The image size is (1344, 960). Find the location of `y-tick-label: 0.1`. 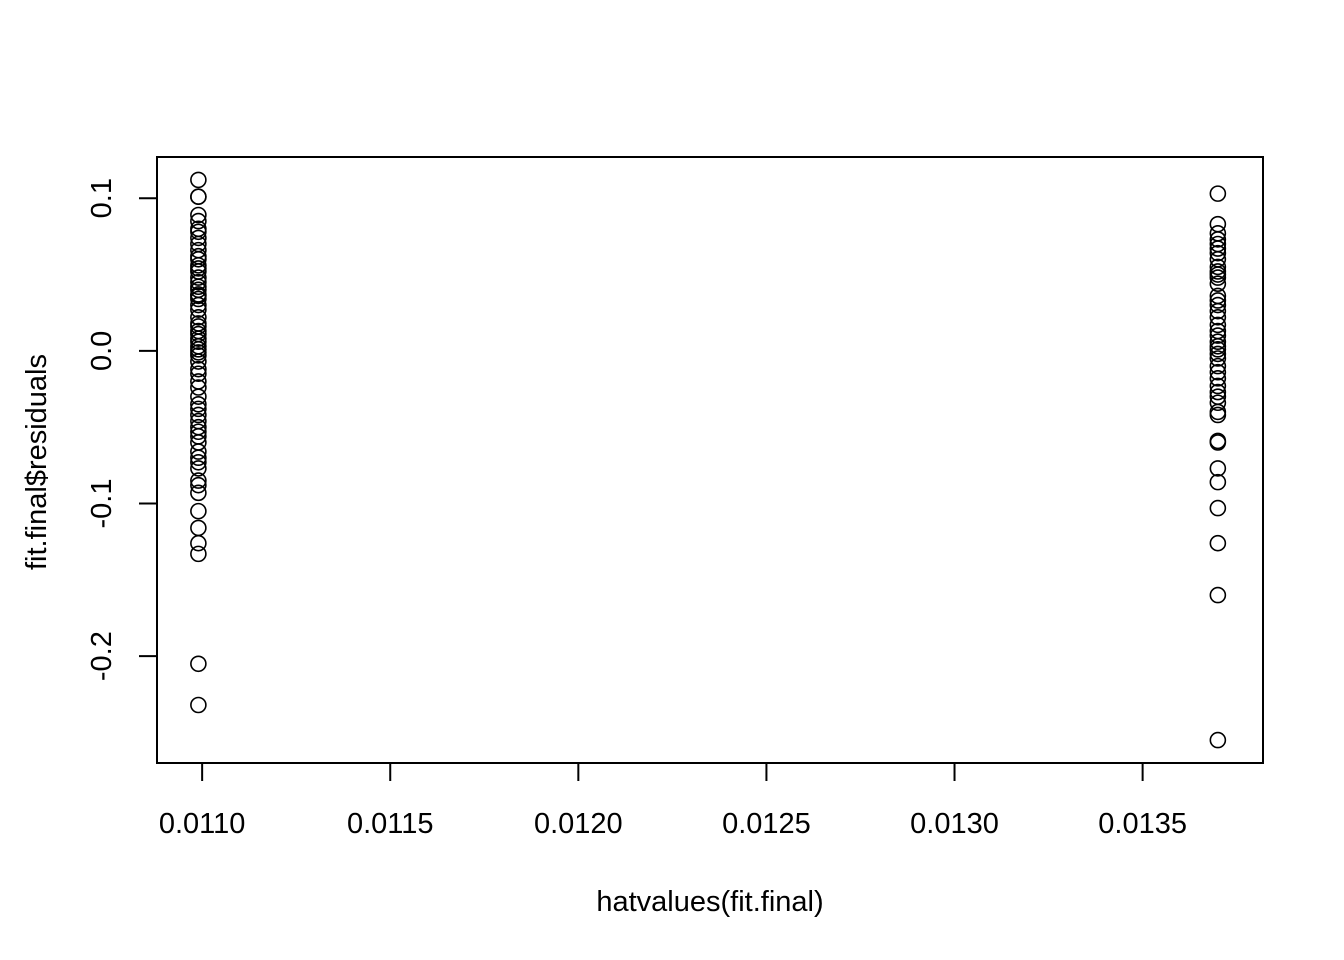

y-tick-label: 0.1 is located at coordinates (102, 198).